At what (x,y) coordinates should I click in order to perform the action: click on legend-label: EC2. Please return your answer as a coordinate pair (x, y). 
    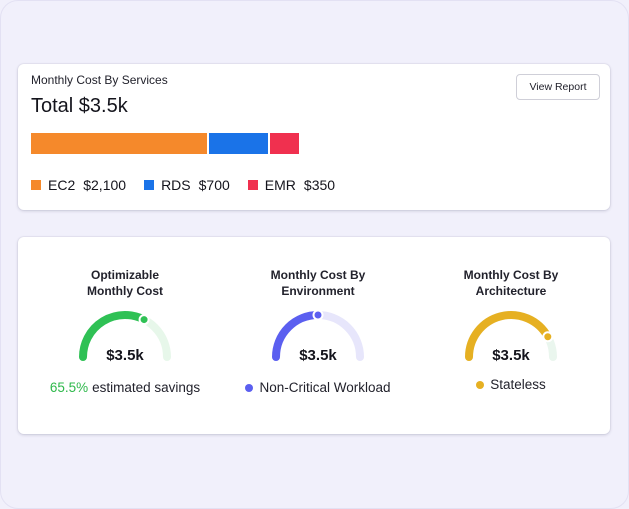
    Looking at the image, I should click on (62, 185).